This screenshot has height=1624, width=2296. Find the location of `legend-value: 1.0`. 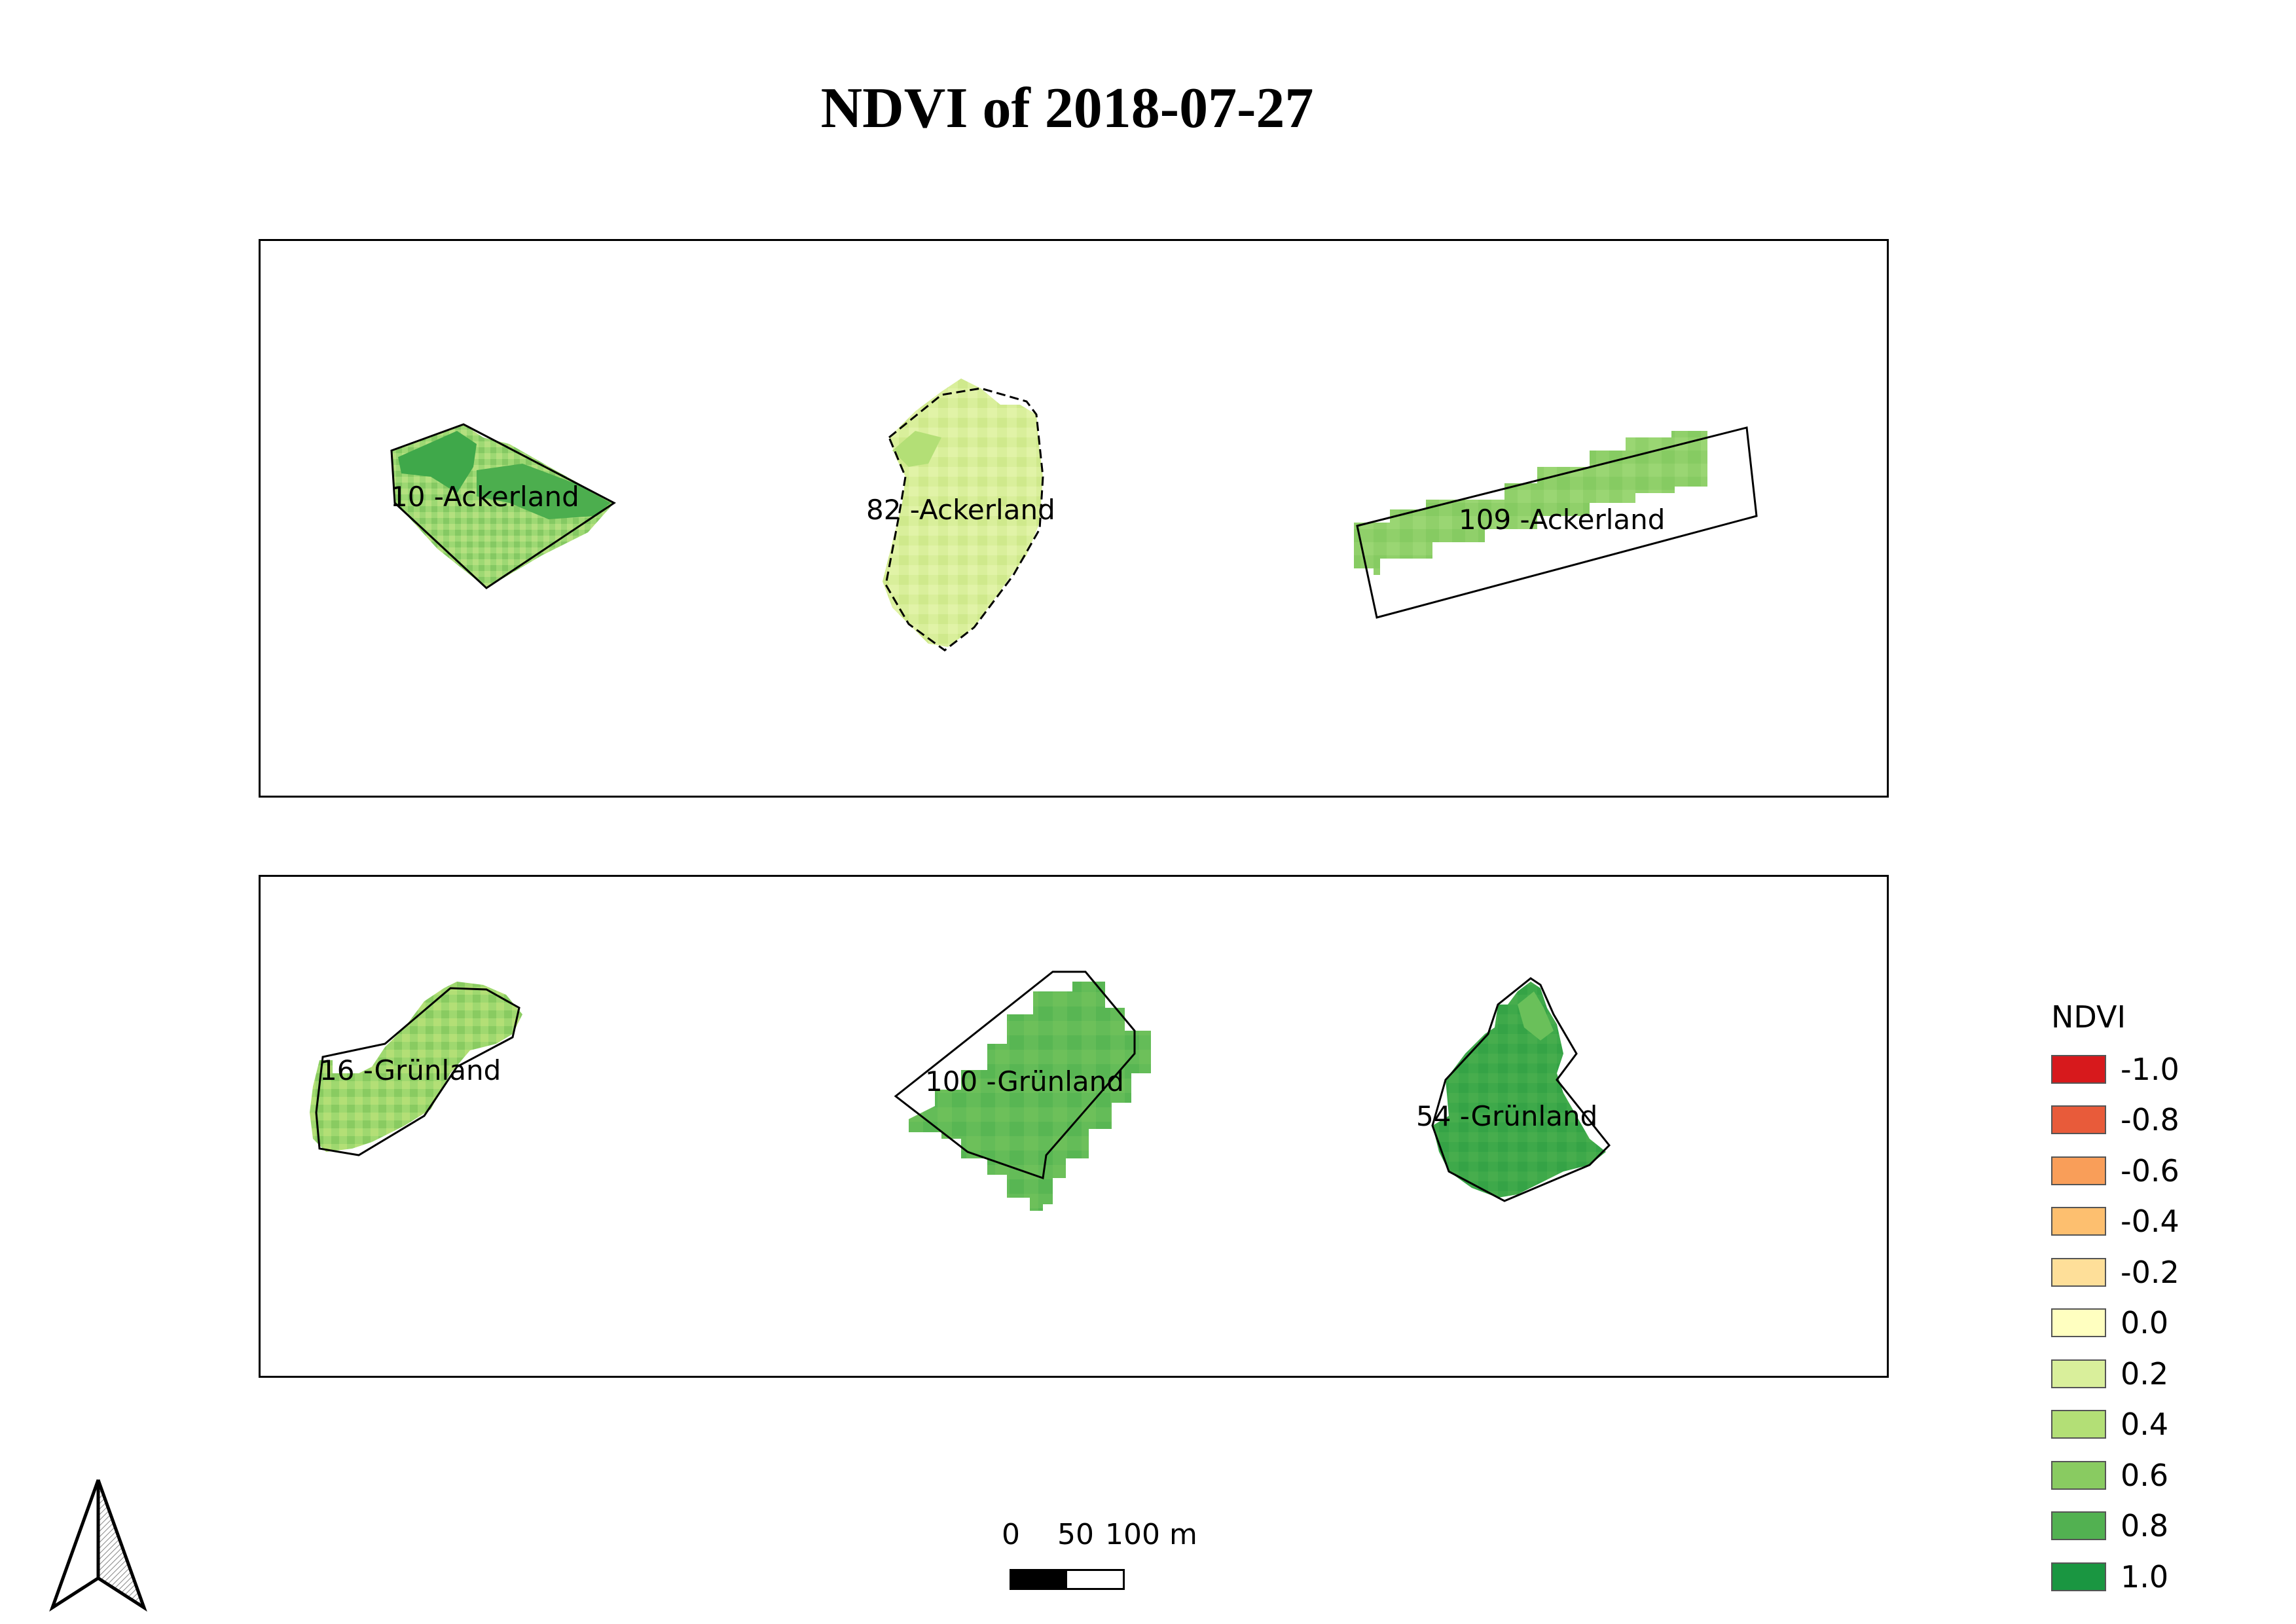

legend-value: 1.0 is located at coordinates (2145, 1577).